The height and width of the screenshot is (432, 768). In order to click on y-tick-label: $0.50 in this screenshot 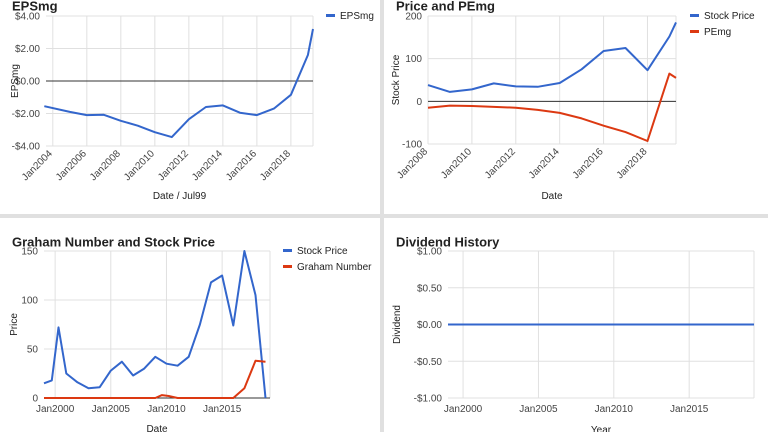, I will do `click(429, 288)`.